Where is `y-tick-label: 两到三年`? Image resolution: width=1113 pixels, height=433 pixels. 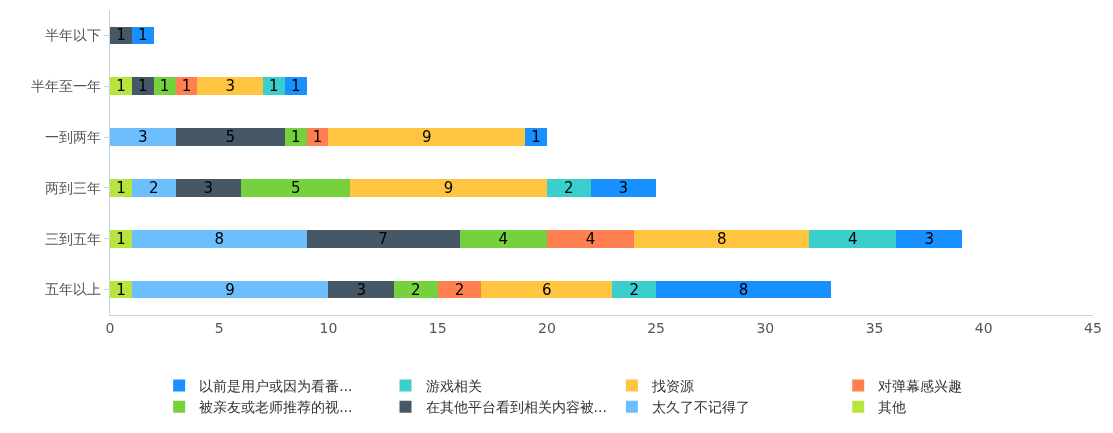 y-tick-label: 两到三年 is located at coordinates (73, 187).